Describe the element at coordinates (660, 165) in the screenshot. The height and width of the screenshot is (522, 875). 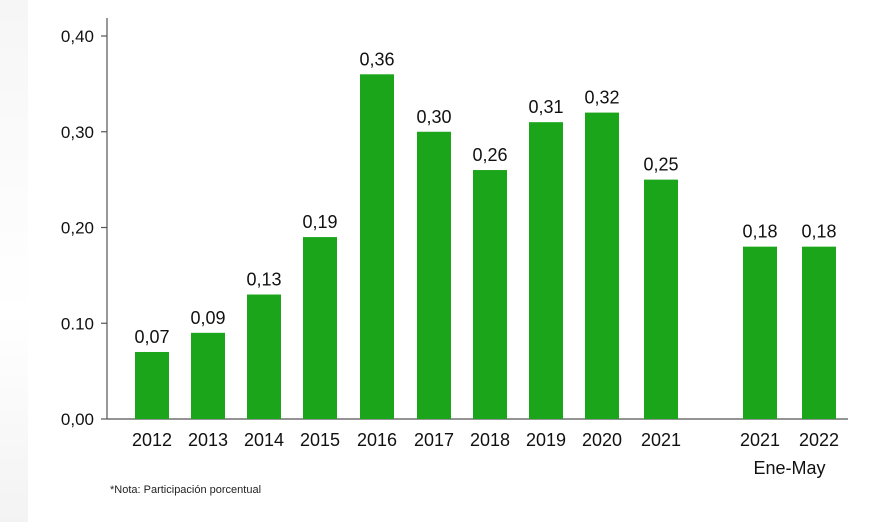
I see `data-label: 0,25` at that location.